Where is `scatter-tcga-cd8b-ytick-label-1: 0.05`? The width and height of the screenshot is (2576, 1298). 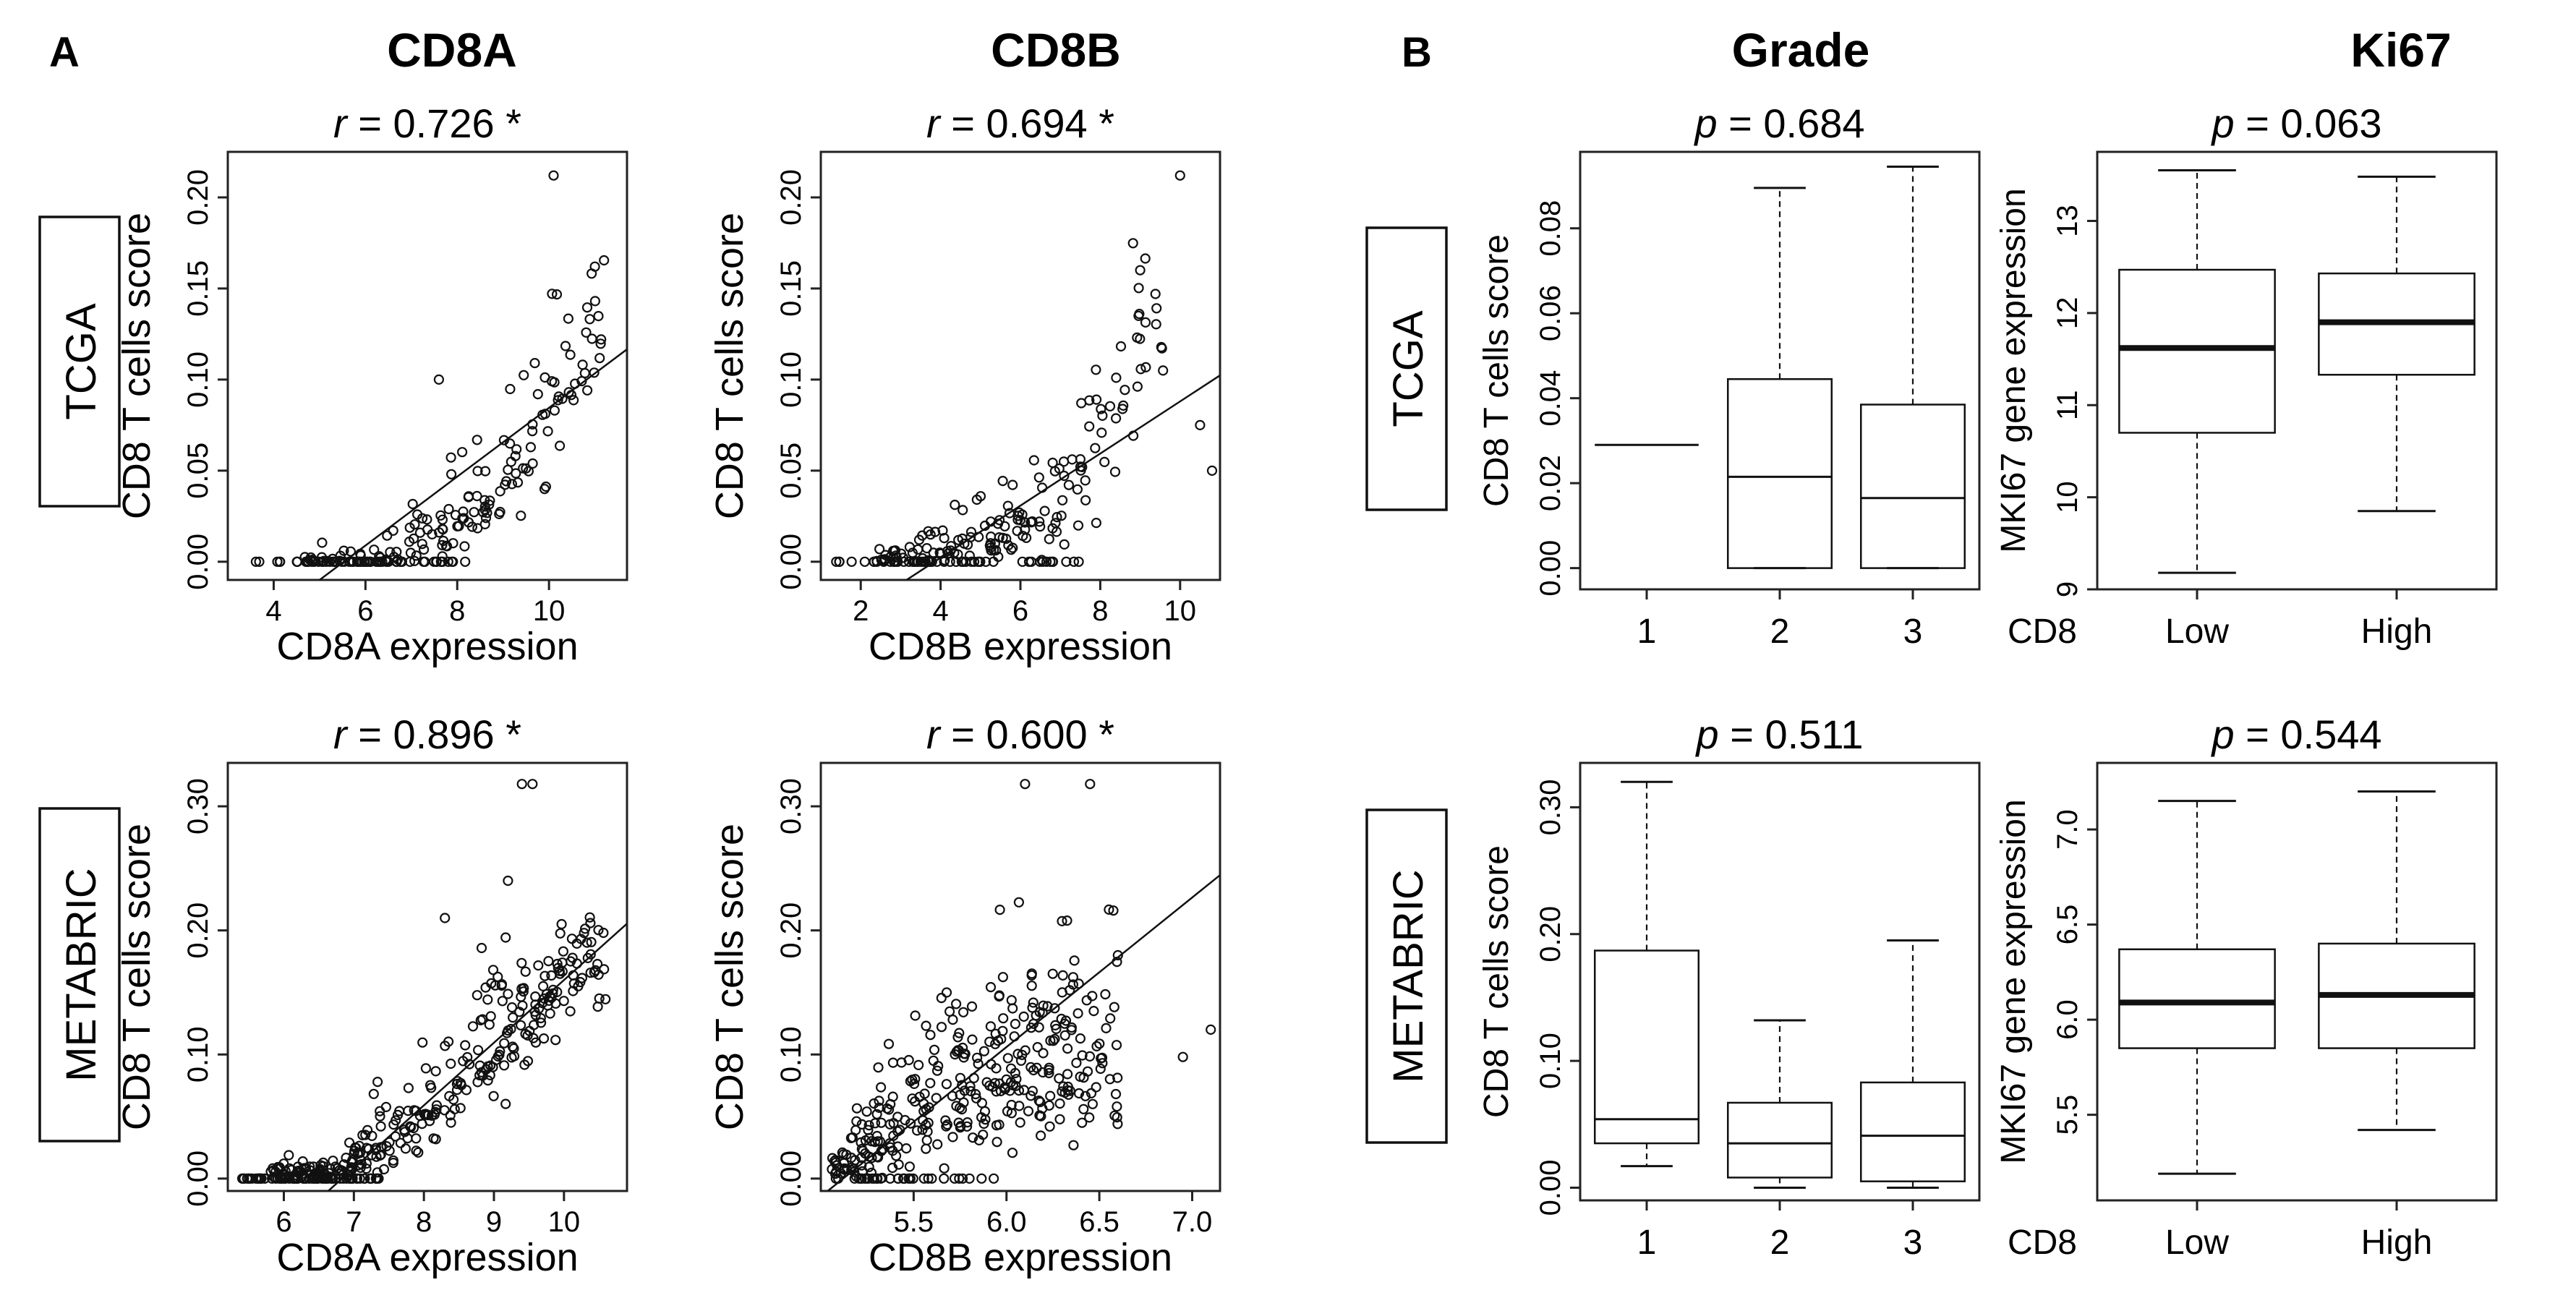 scatter-tcga-cd8b-ytick-label-1: 0.05 is located at coordinates (791, 471).